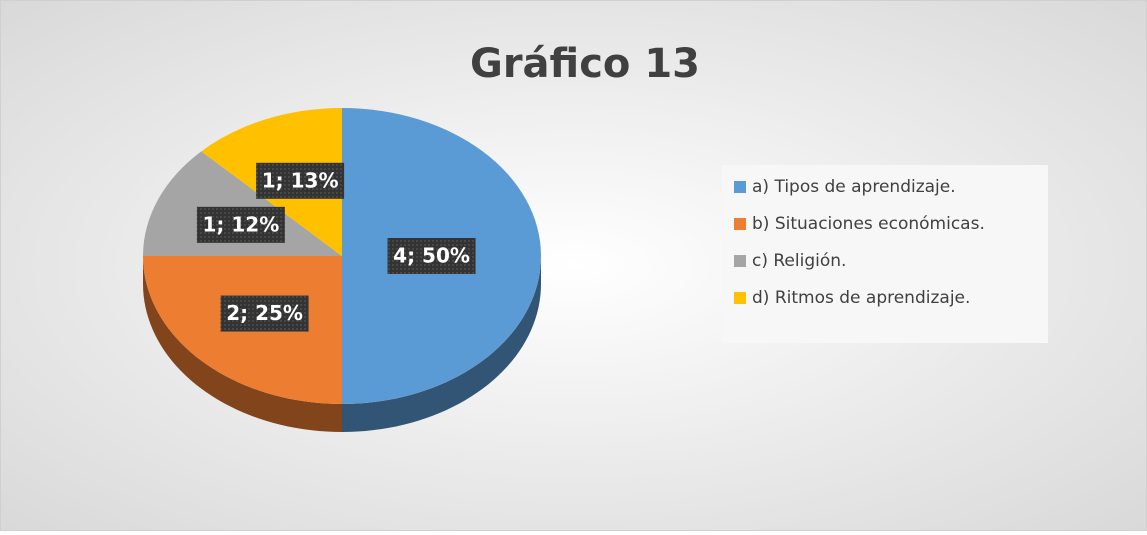  I want to click on data-label: 2; 25%, so click(264, 313).